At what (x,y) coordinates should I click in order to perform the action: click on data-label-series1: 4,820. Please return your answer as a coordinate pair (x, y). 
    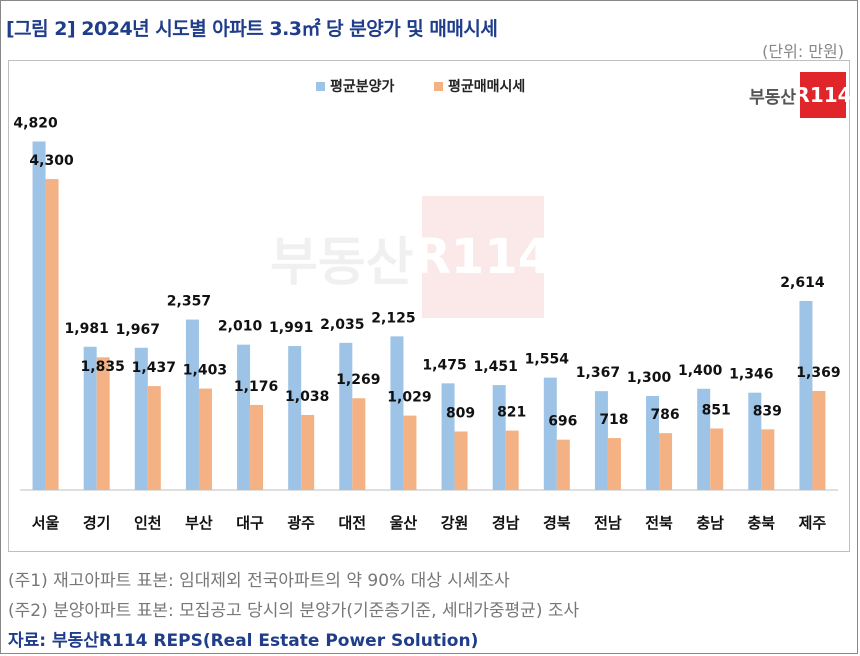
    Looking at the image, I should click on (35, 123).